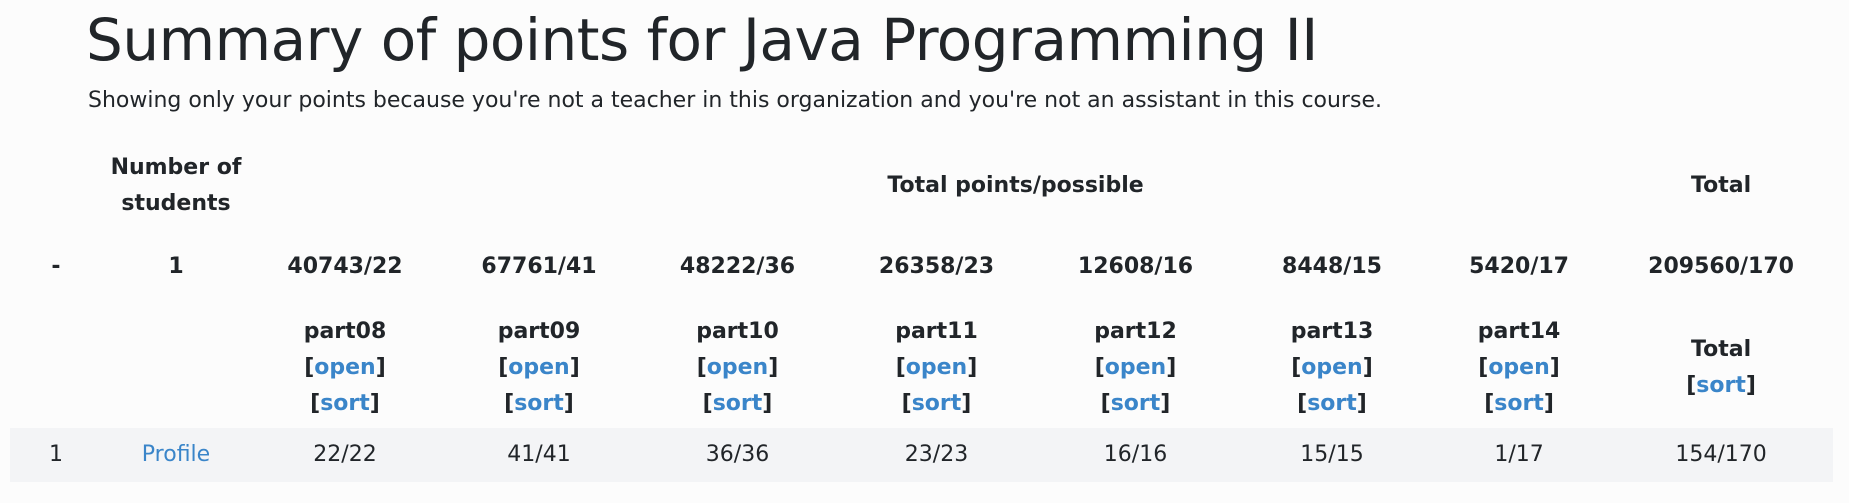  What do you see at coordinates (1135, 266) in the screenshot?
I see `total-cell: 12608/16` at bounding box center [1135, 266].